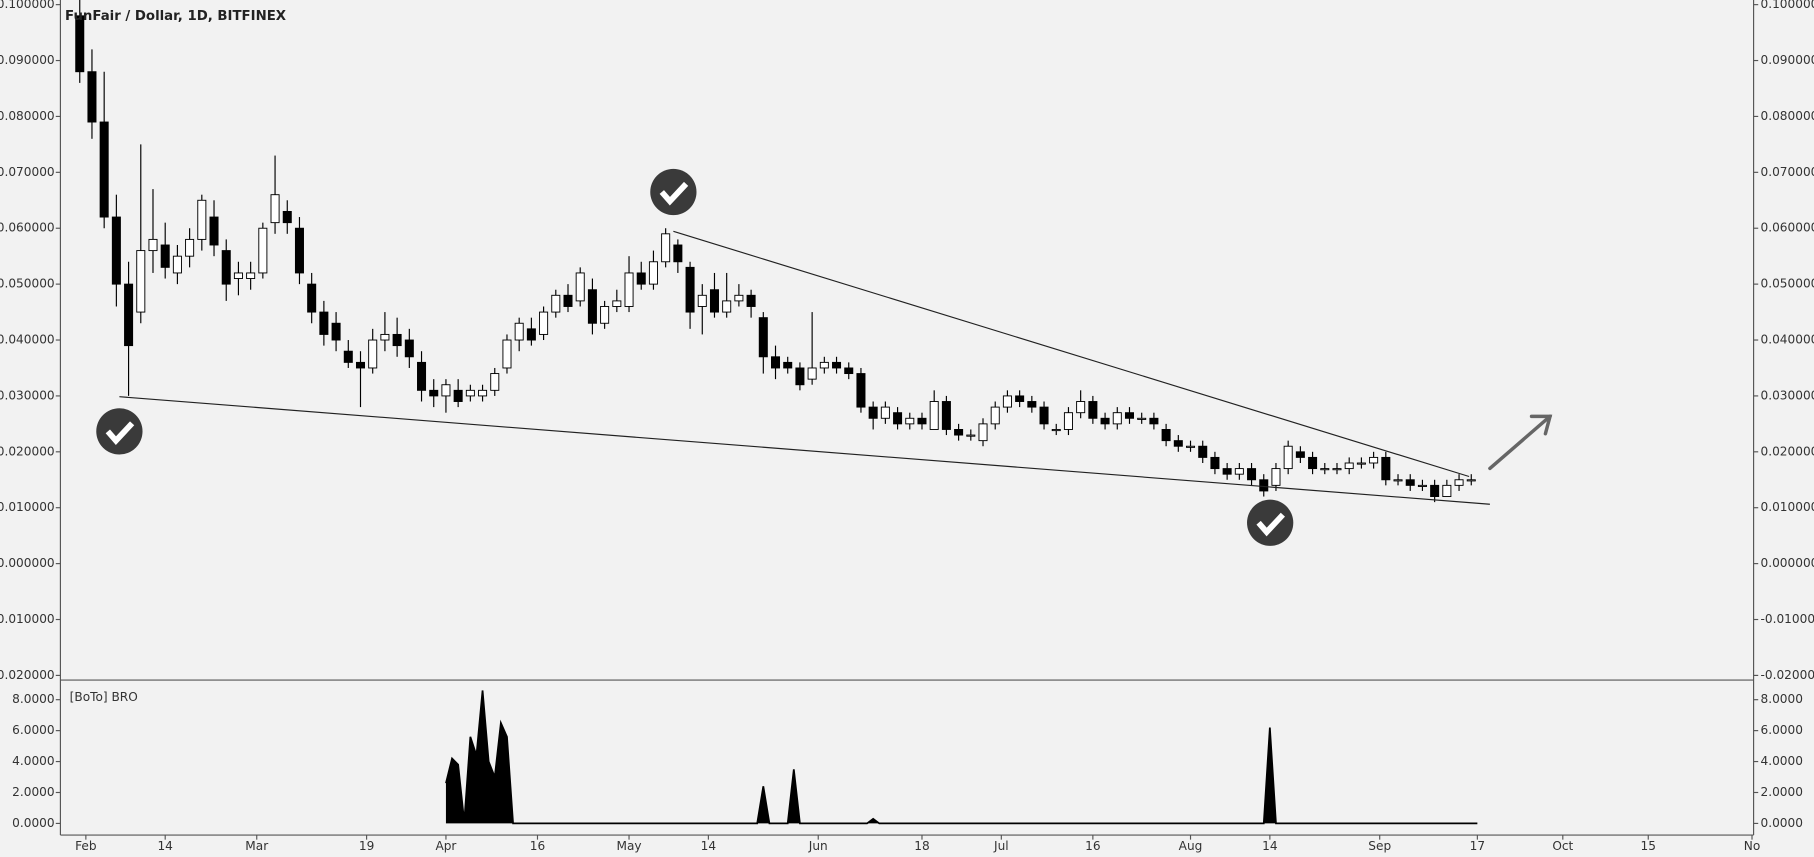 The height and width of the screenshot is (857, 1814). Describe the element at coordinates (33, 823) in the screenshot. I see `y-tick-label: 0.0000` at that location.